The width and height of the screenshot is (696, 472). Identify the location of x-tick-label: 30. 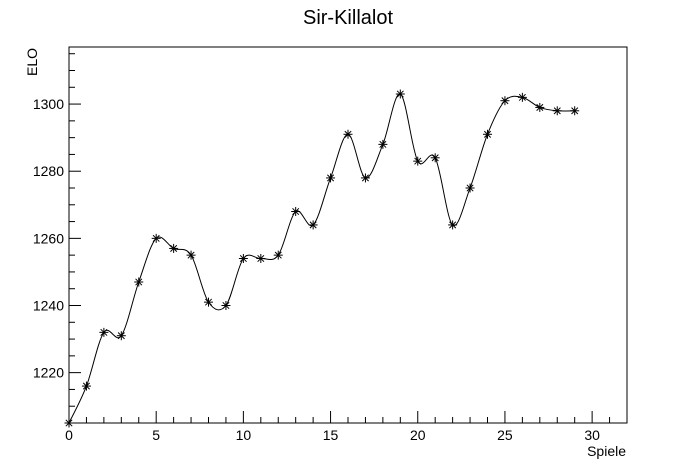
(592, 435).